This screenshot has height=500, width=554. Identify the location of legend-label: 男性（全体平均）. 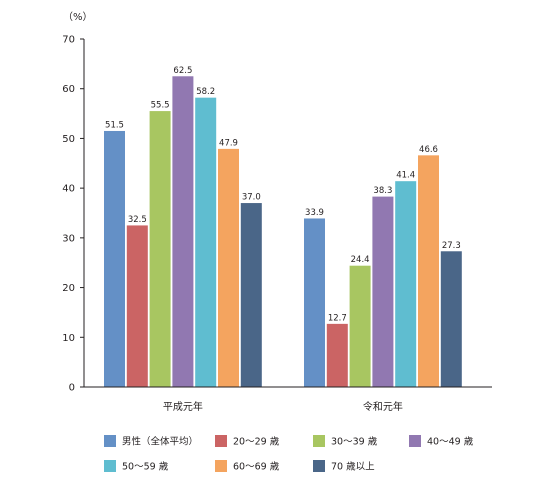
(160, 442).